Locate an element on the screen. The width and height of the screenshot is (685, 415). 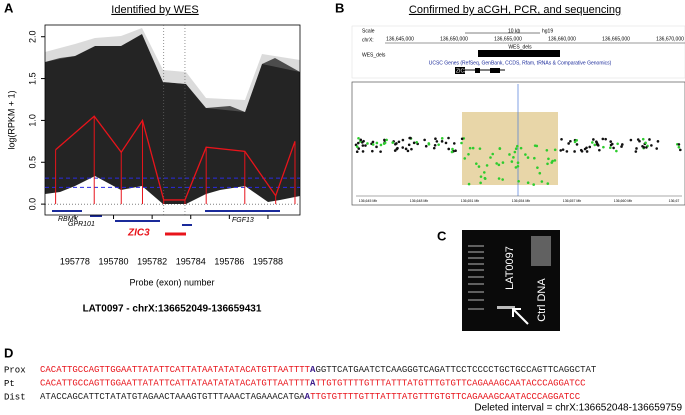
row-name: Dist is located at coordinates (15, 397).